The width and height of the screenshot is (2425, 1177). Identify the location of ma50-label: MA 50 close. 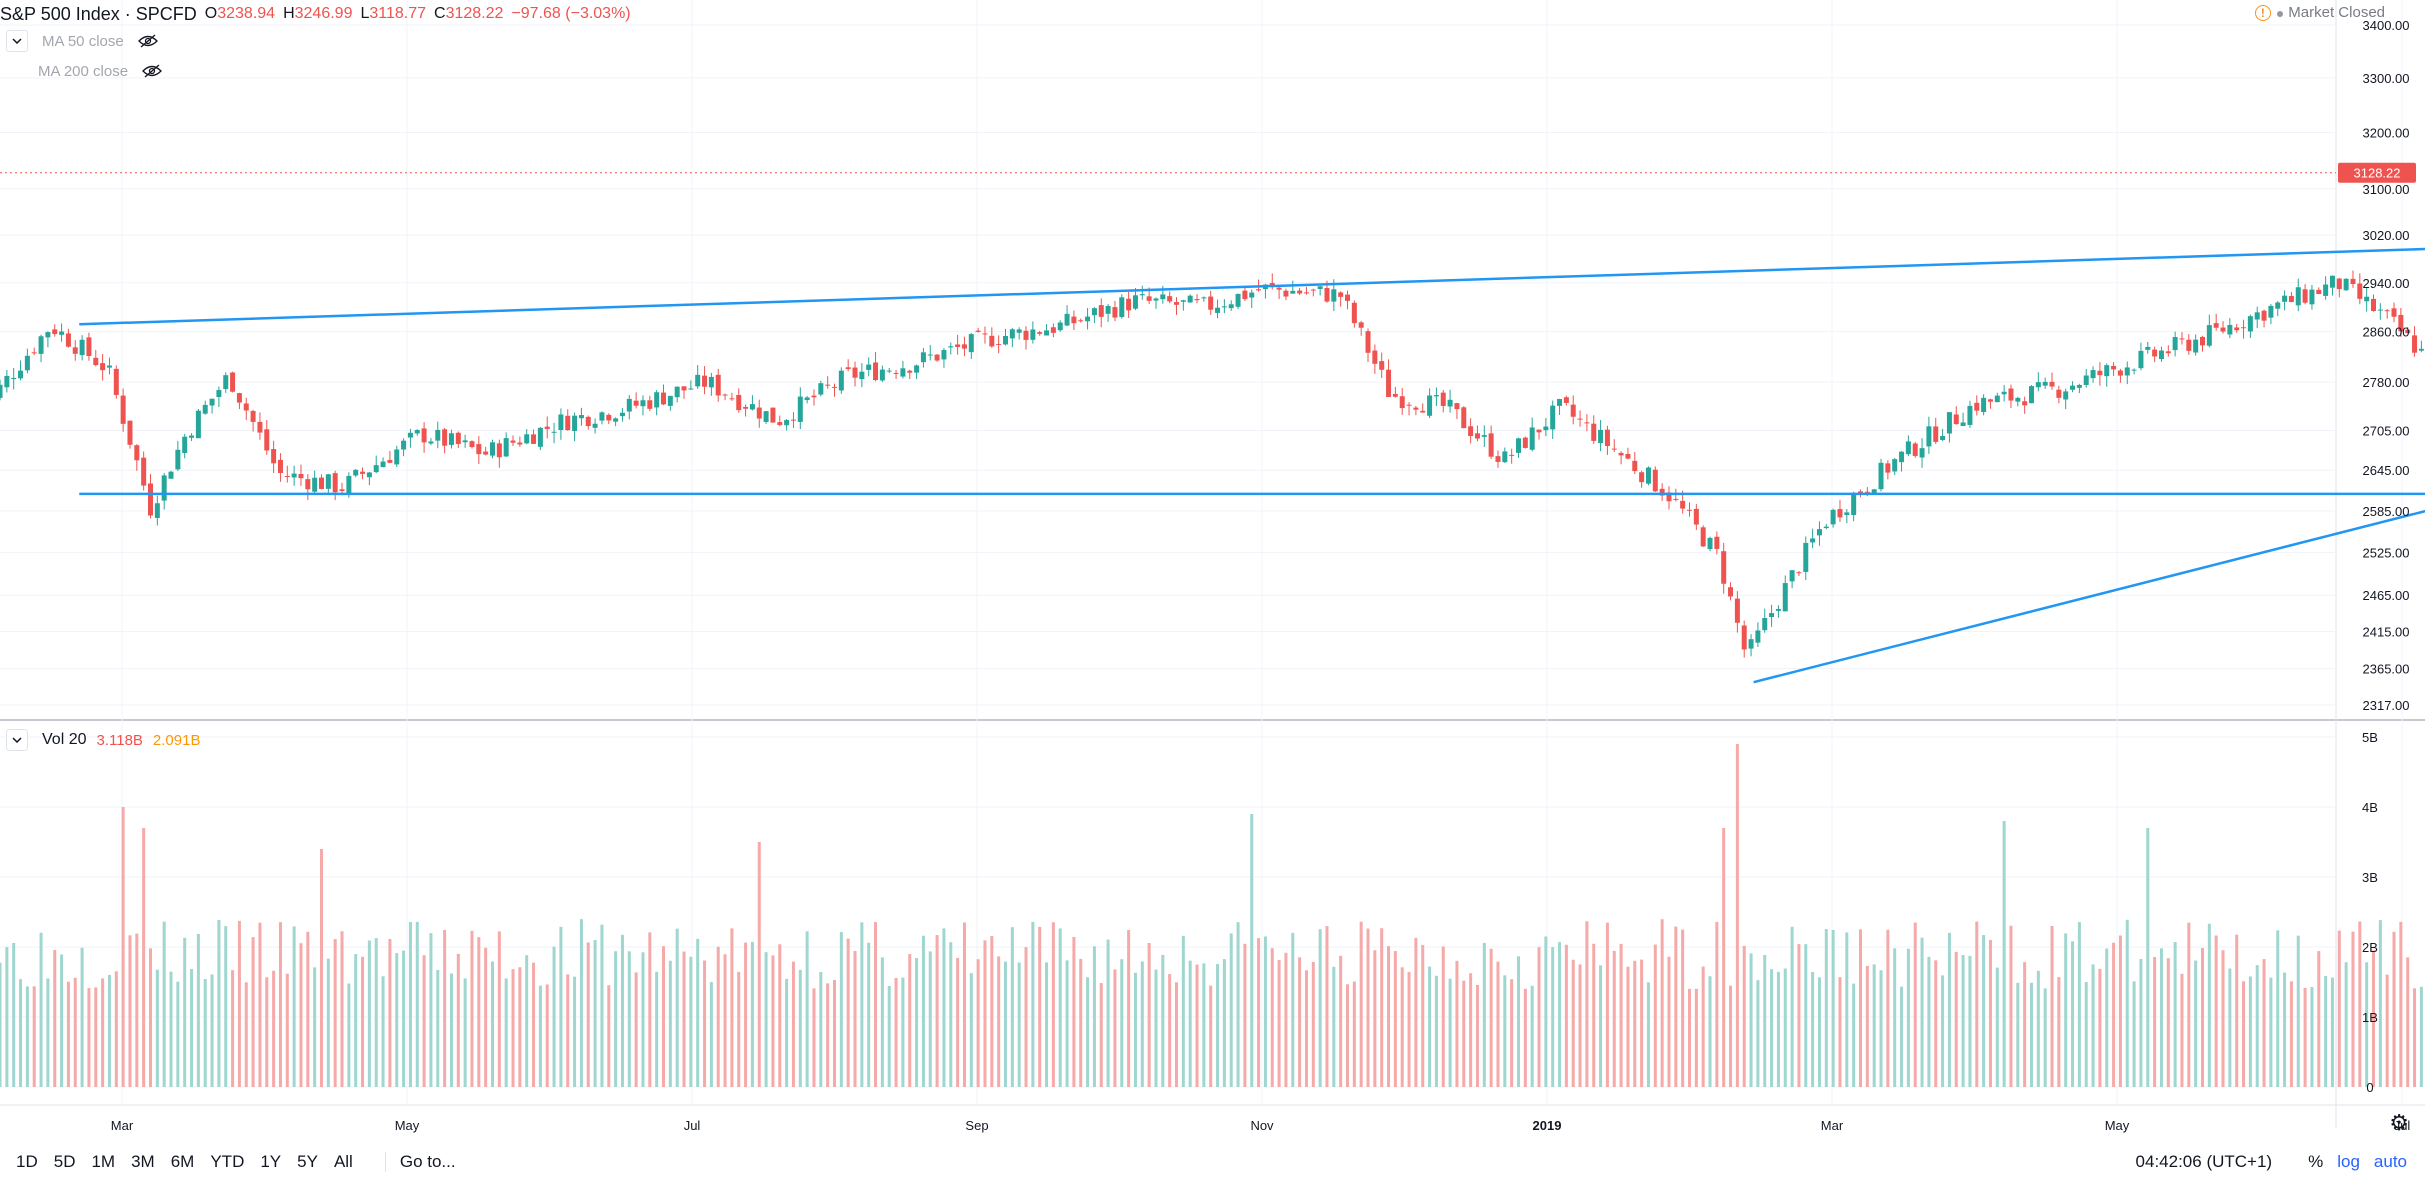
(83, 41).